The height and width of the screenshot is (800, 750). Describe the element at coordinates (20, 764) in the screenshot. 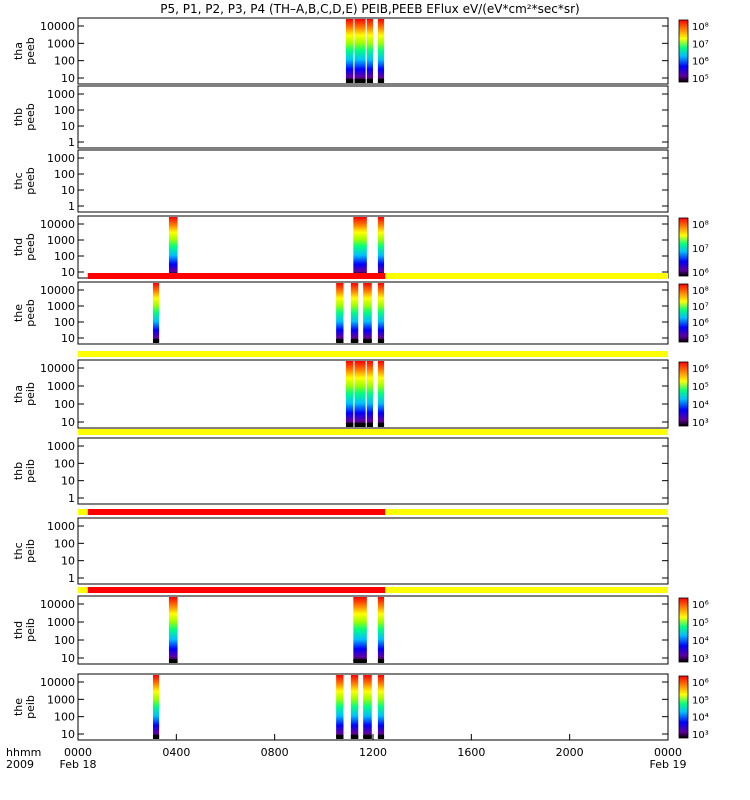

I see `x-axis-label-bottom: 2009` at that location.